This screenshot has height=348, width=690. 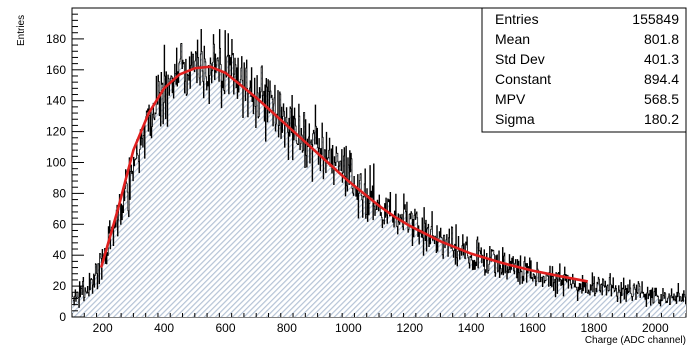 I want to click on y-axis-title: Entries, so click(x=21, y=30).